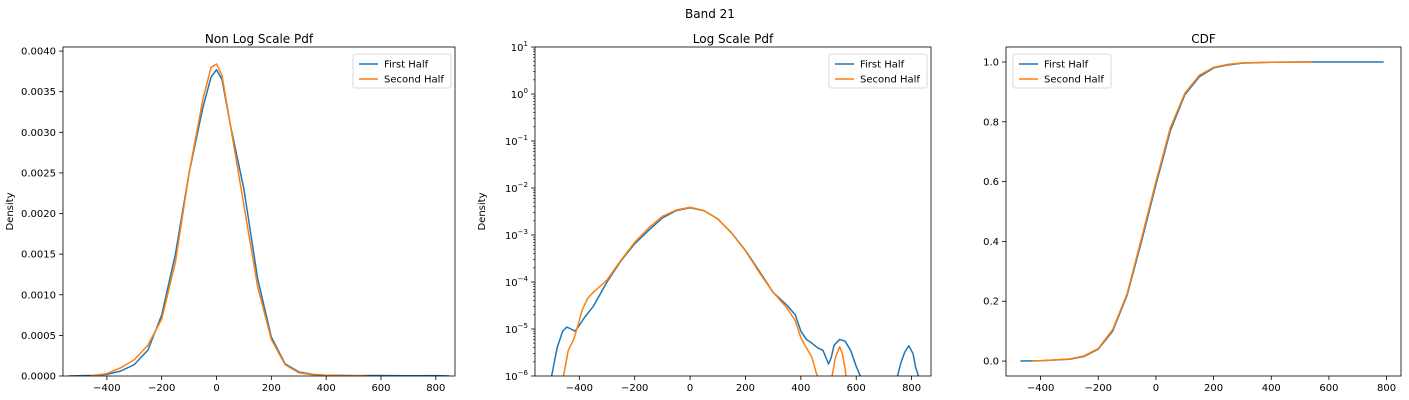 The width and height of the screenshot is (1409, 400). I want to click on y-tick-label: 0.0030, so click(38, 133).